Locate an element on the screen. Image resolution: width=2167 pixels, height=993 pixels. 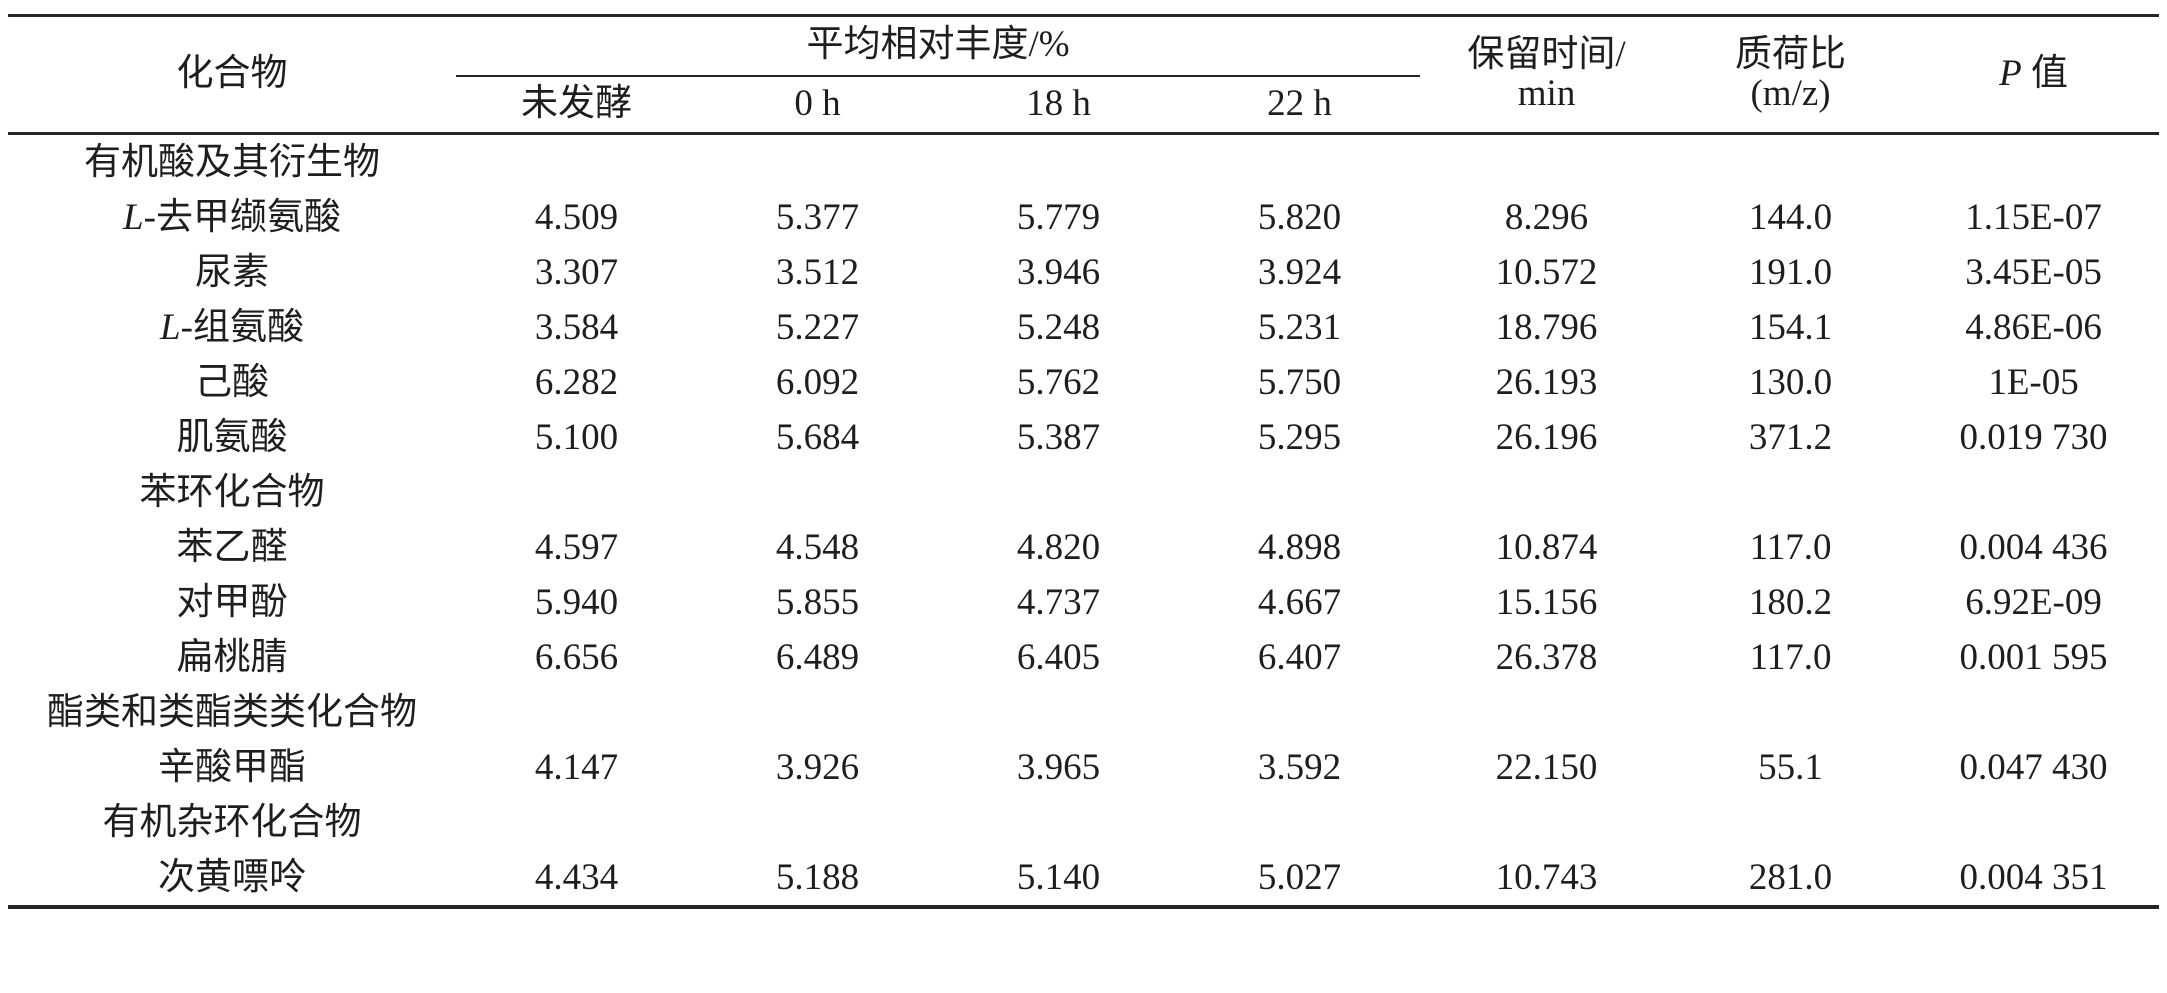
p-value: 1.15E-07 is located at coordinates (2033, 217).